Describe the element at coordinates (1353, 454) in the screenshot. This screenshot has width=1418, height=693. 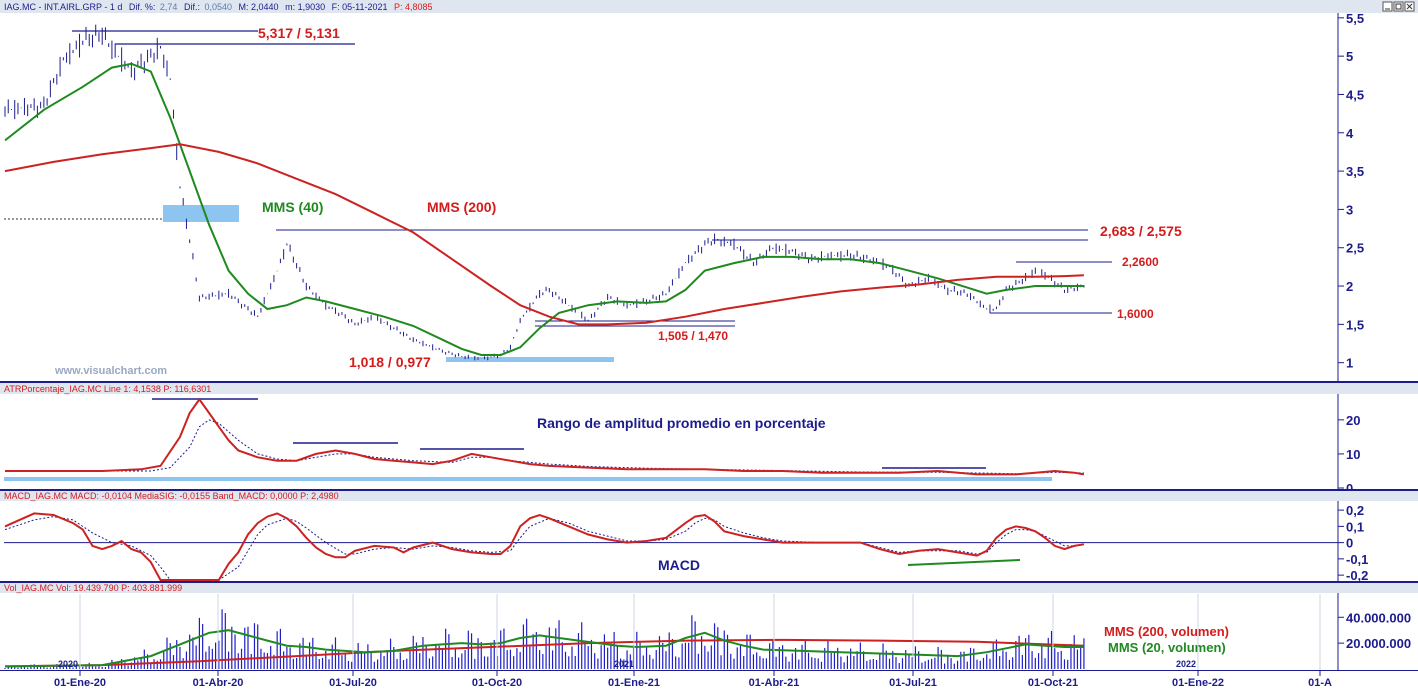
I see `atr-axis-tick-label: 10` at that location.